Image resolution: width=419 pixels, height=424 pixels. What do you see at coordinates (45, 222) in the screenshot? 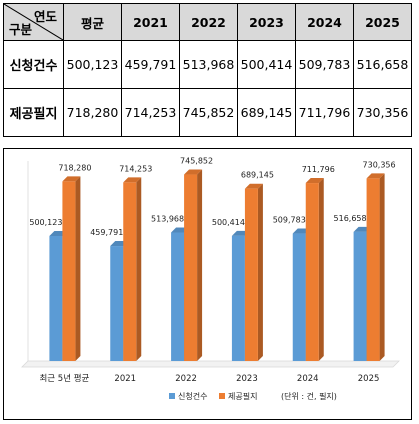
I see `data-label-신청건수: 500,123` at bounding box center [45, 222].